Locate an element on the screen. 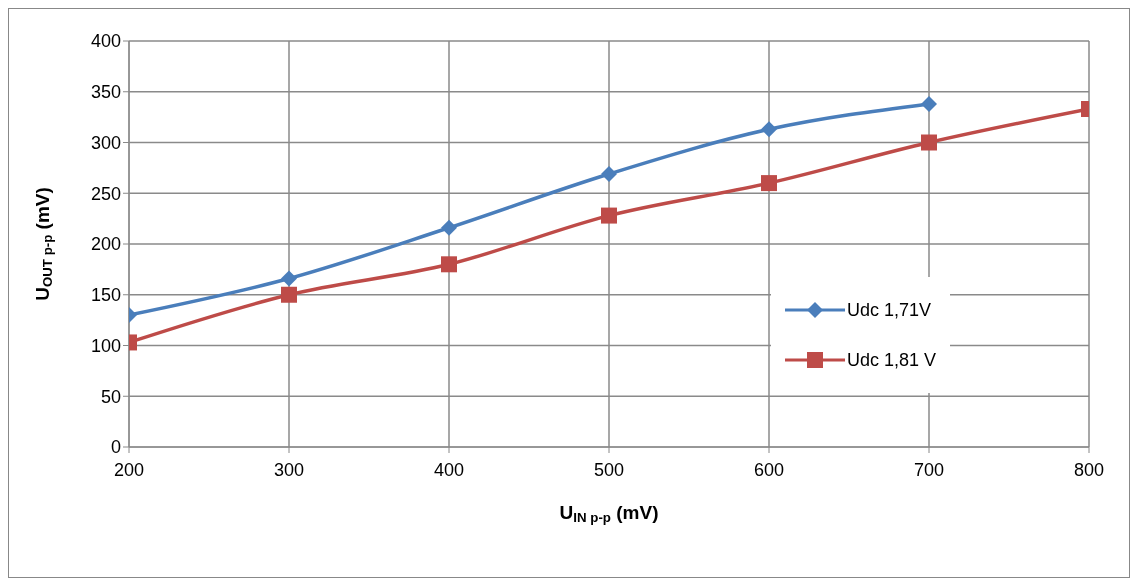 The image size is (1134, 579). legend-label: Udc 1,71V is located at coordinates (889, 310).